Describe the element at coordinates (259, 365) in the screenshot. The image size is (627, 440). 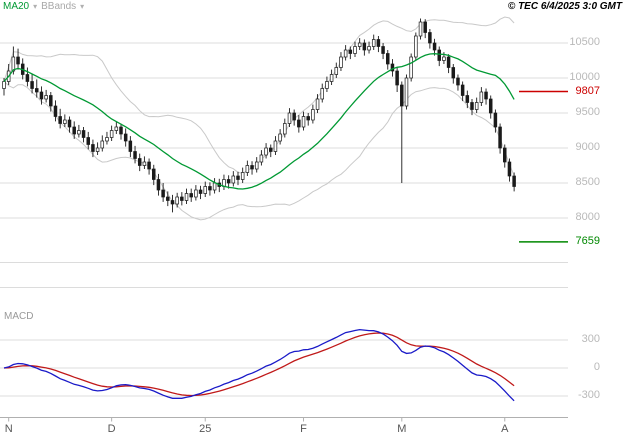
I see `macd-line` at that location.